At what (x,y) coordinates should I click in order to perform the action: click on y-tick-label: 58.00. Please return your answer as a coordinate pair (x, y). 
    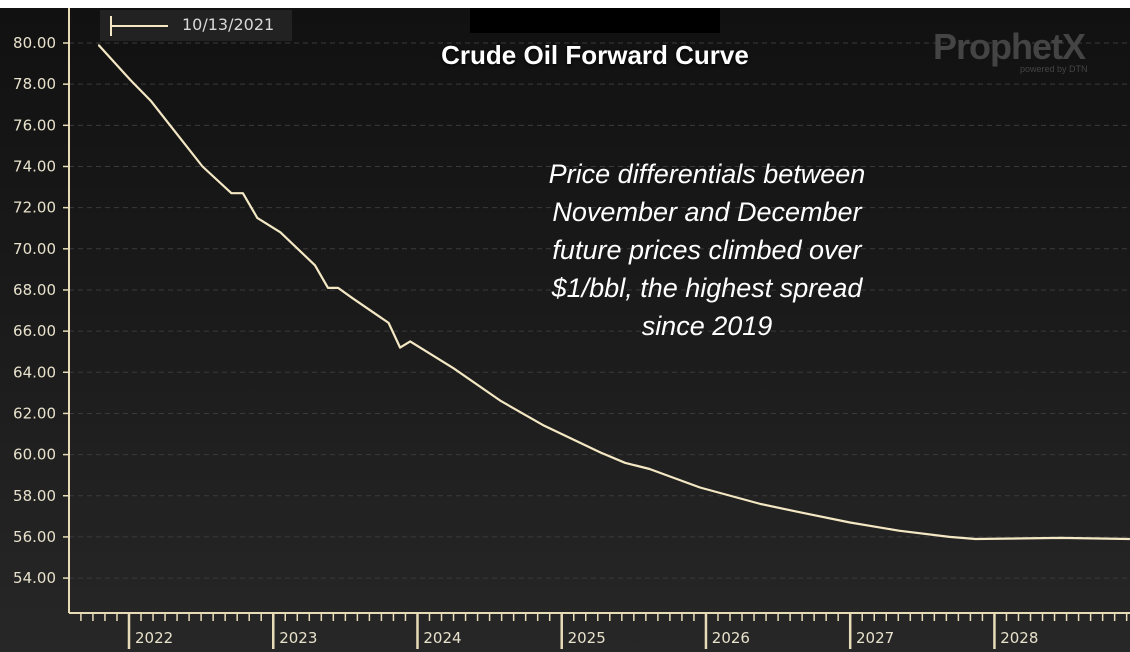
    Looking at the image, I should click on (34, 496).